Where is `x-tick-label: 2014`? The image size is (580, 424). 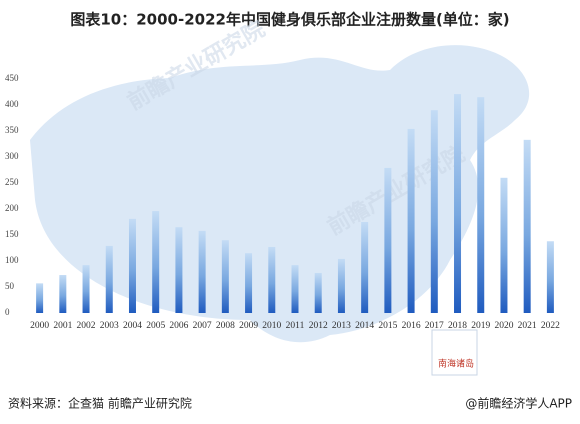
x-tick-label: 2014 is located at coordinates (364, 326).